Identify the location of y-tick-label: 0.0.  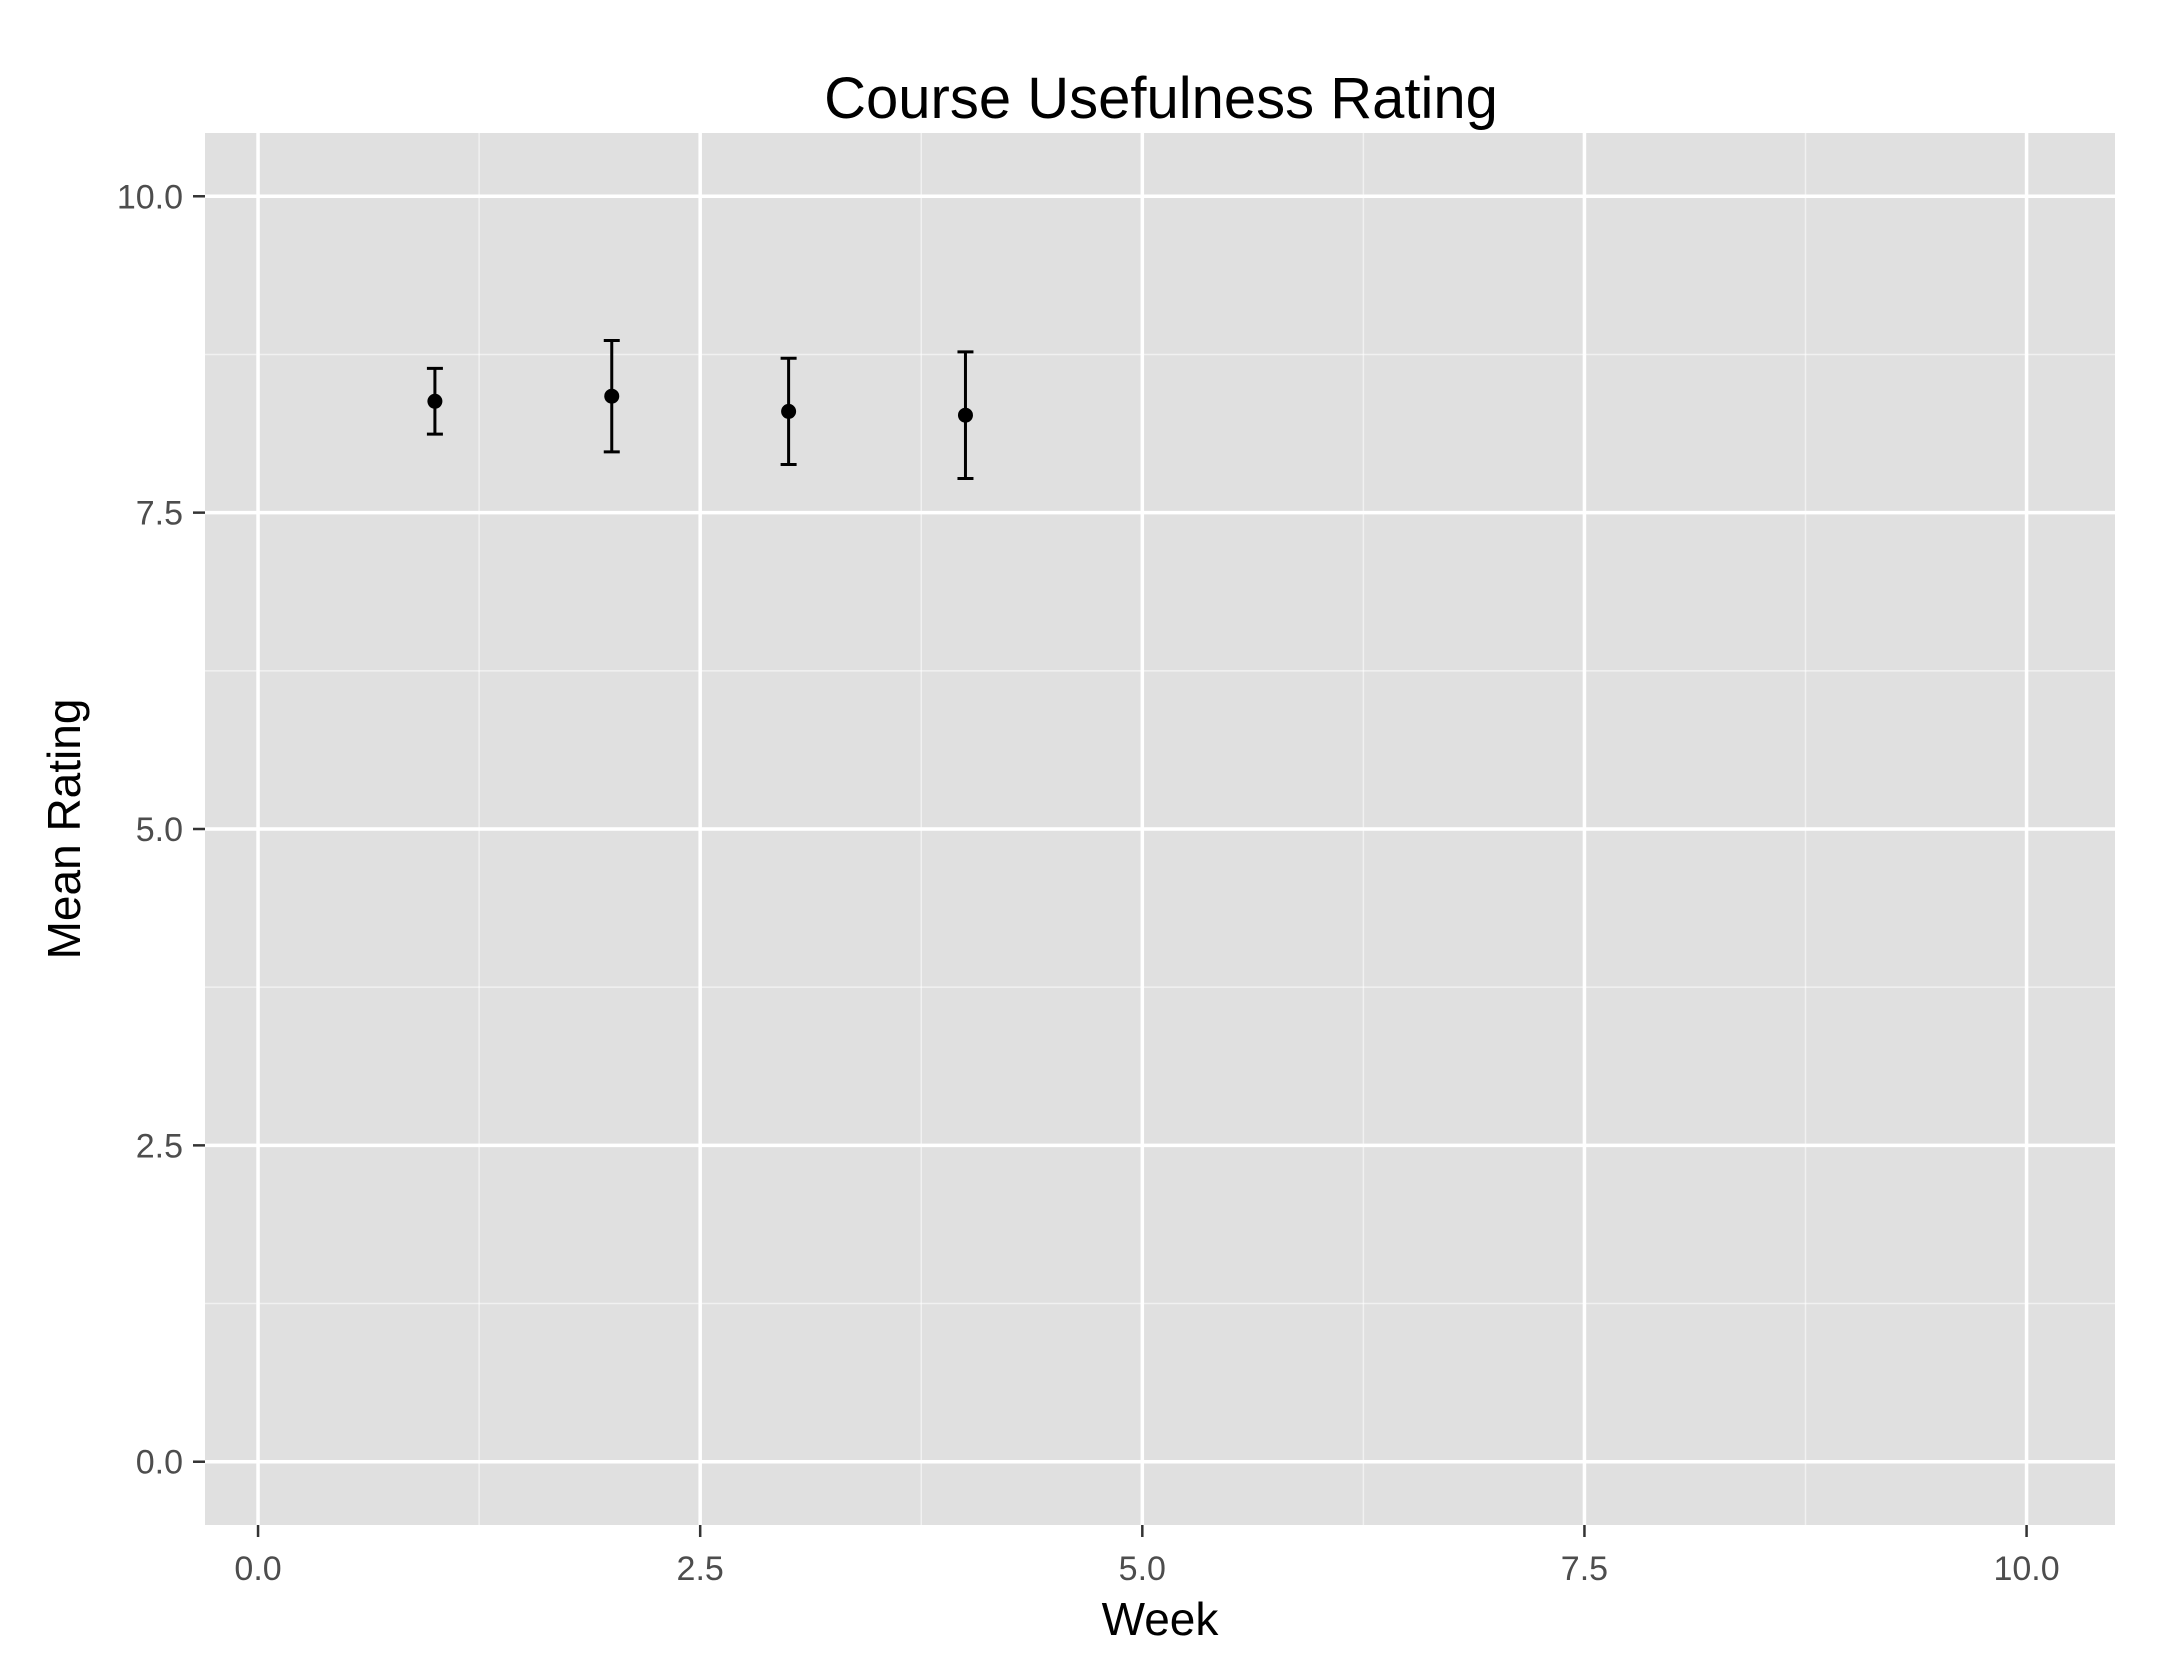
(159, 1463).